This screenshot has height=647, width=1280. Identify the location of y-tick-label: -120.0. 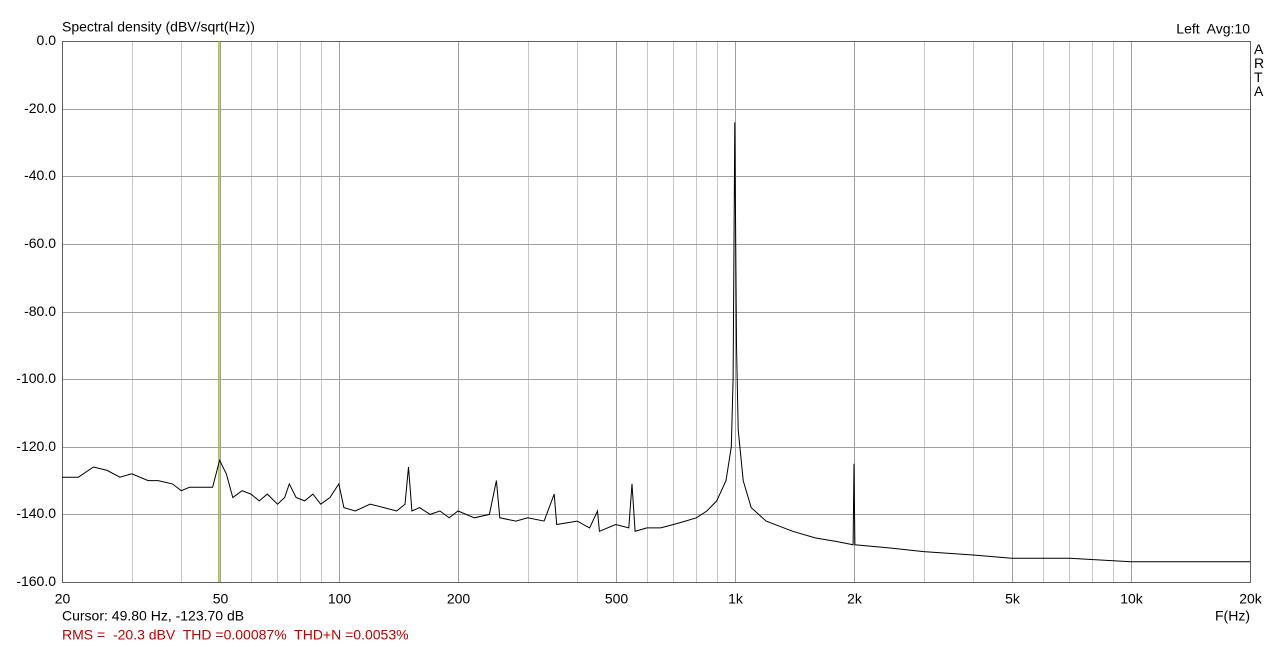
(36, 446).